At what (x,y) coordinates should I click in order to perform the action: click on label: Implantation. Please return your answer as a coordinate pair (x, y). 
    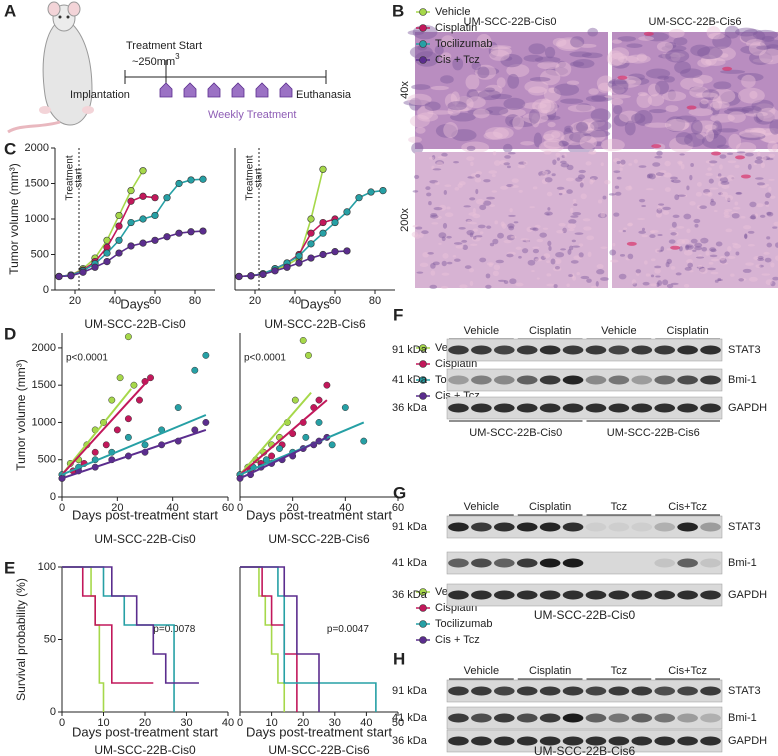
    Looking at the image, I should click on (100, 95).